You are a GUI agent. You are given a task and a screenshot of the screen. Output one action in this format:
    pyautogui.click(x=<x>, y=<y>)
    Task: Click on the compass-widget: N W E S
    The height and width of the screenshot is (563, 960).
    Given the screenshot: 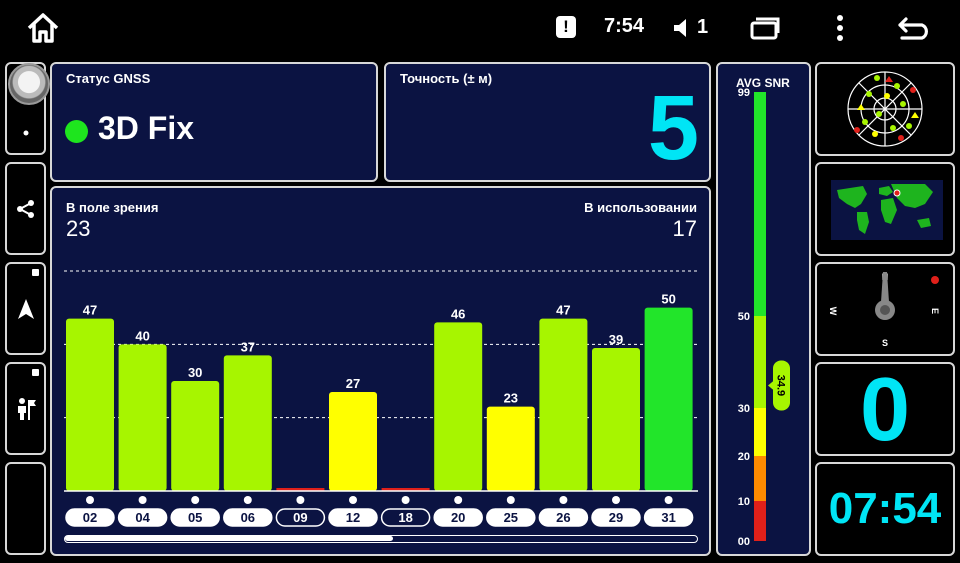 What is the action you would take?
    pyautogui.click(x=885, y=309)
    